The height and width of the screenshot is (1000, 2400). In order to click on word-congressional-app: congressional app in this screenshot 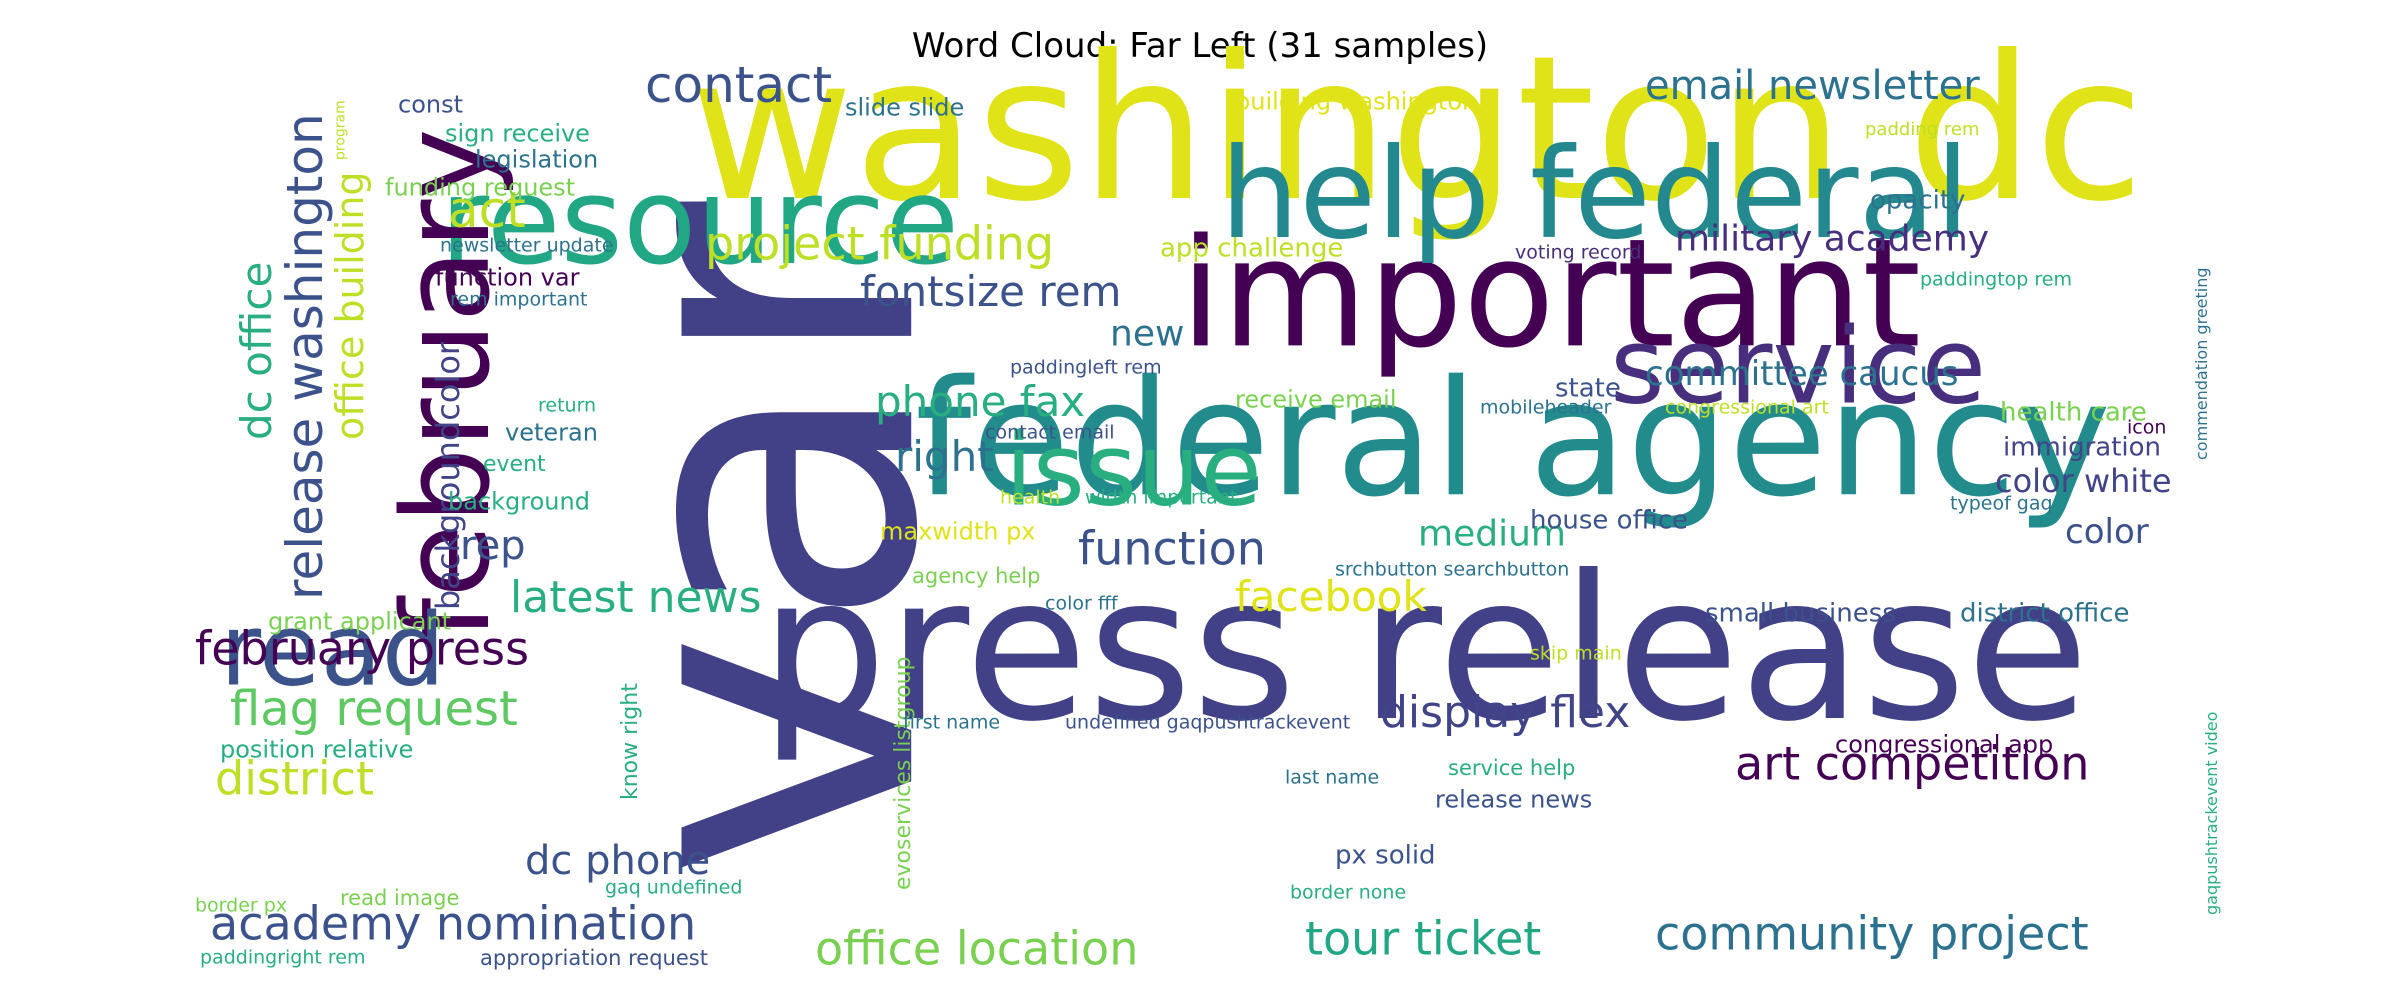, I will do `click(1944, 745)`.